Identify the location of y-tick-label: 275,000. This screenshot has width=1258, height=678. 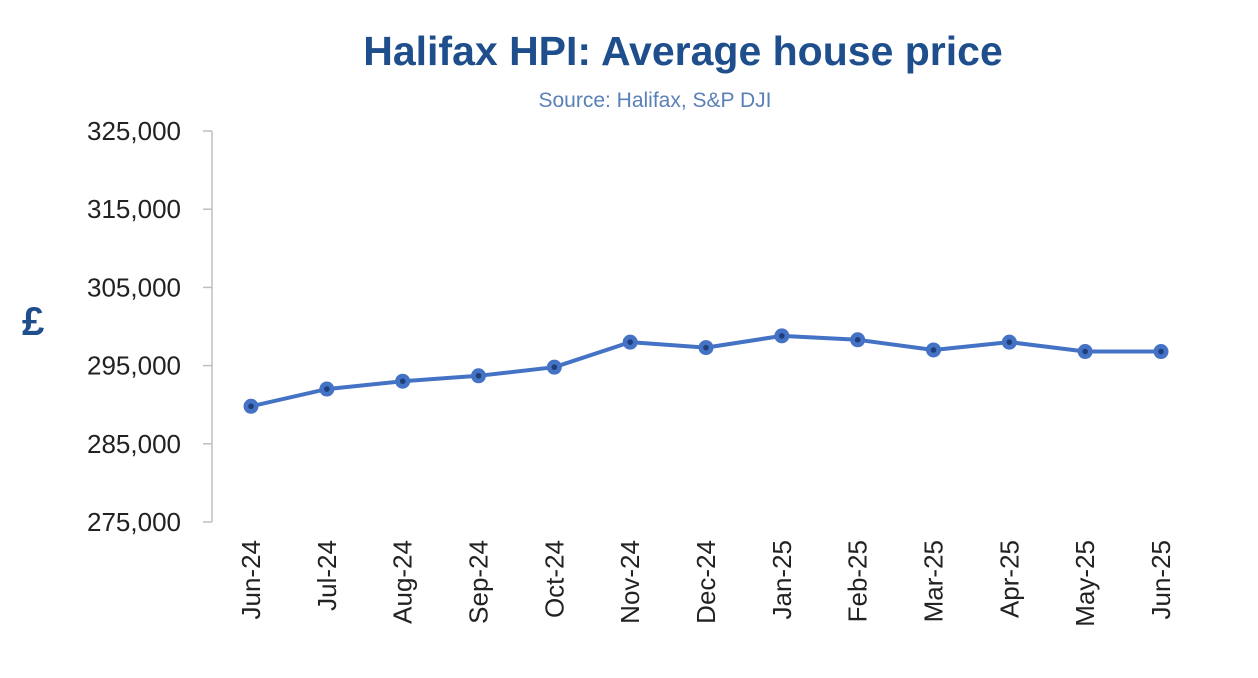
(134, 522).